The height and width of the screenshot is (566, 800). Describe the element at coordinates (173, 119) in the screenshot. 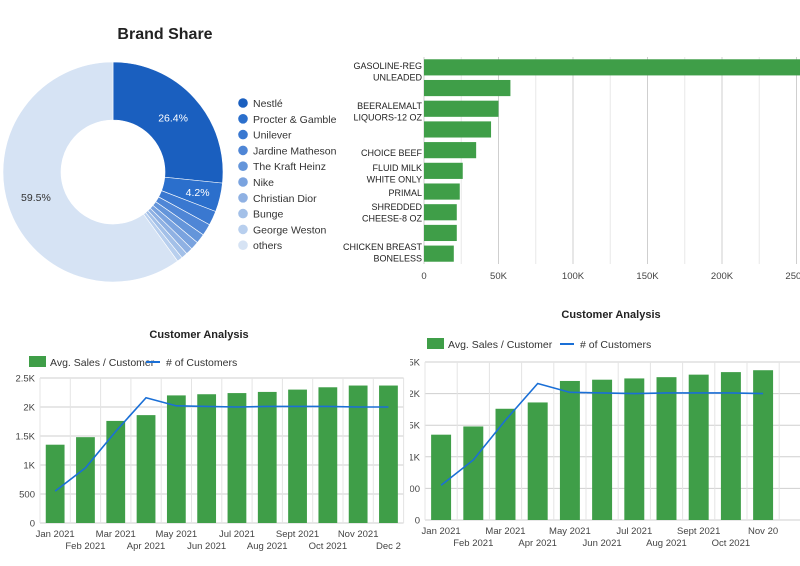

I see `pie-value-label: 26.4%` at that location.